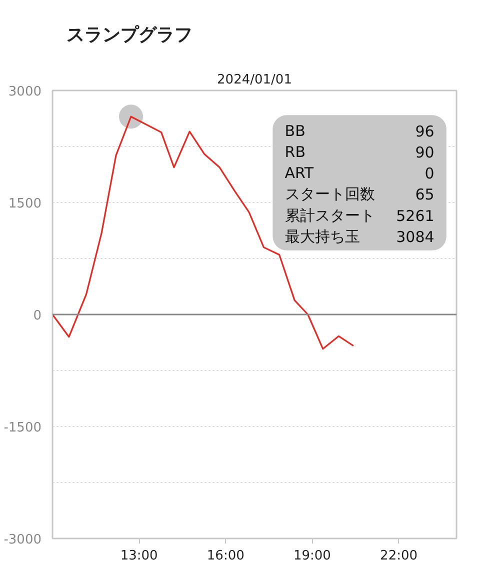 Image resolution: width=480 pixels, height=574 pixels. Describe the element at coordinates (225, 556) in the screenshot. I see `x-tick-label: 16:00` at that location.